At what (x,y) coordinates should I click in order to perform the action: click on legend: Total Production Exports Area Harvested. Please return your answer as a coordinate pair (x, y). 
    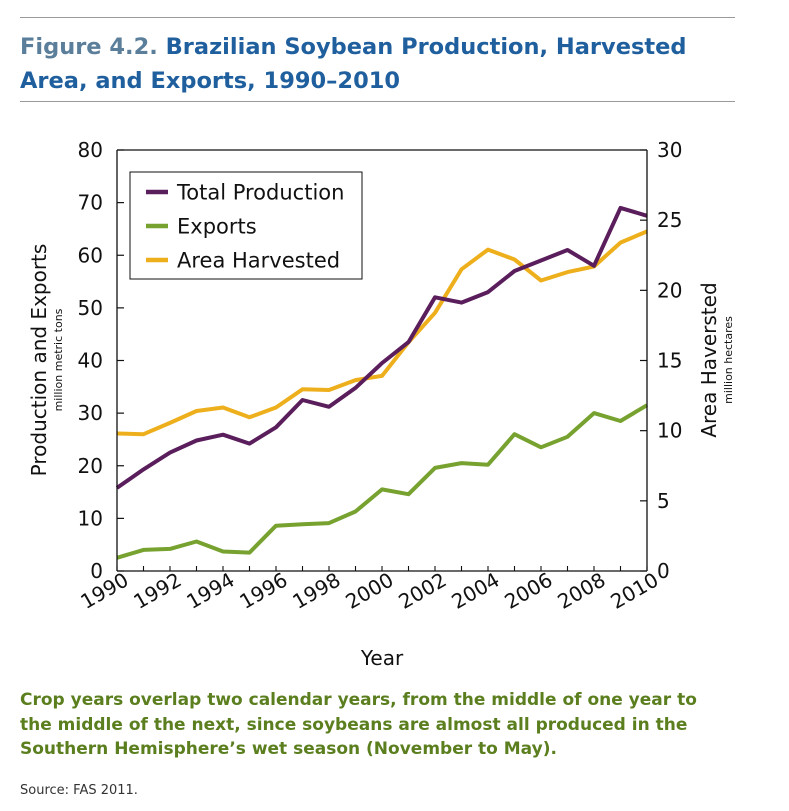
    Looking at the image, I should click on (246, 225).